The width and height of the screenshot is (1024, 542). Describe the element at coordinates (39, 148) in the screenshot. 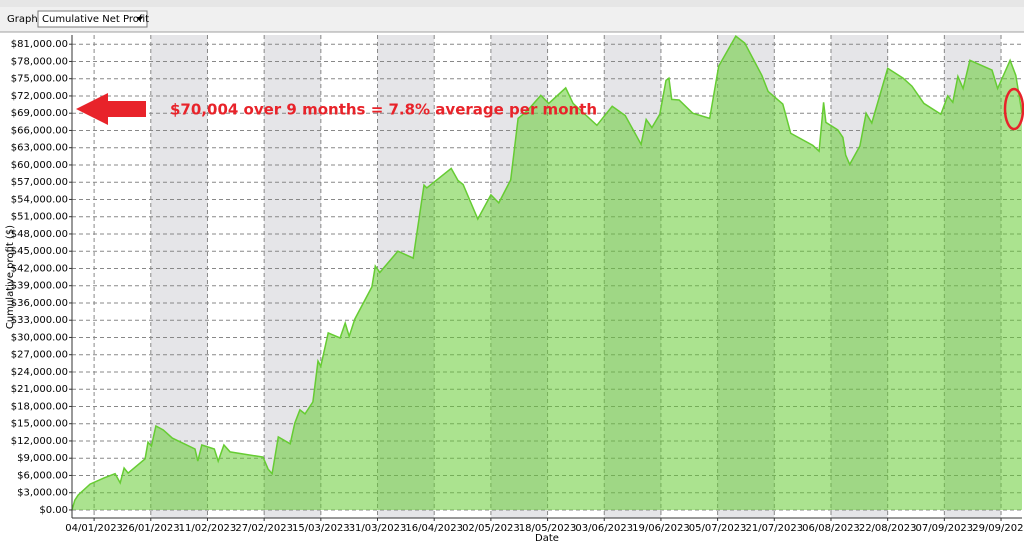

I see `y-tick-label: $63,000.00` at that location.